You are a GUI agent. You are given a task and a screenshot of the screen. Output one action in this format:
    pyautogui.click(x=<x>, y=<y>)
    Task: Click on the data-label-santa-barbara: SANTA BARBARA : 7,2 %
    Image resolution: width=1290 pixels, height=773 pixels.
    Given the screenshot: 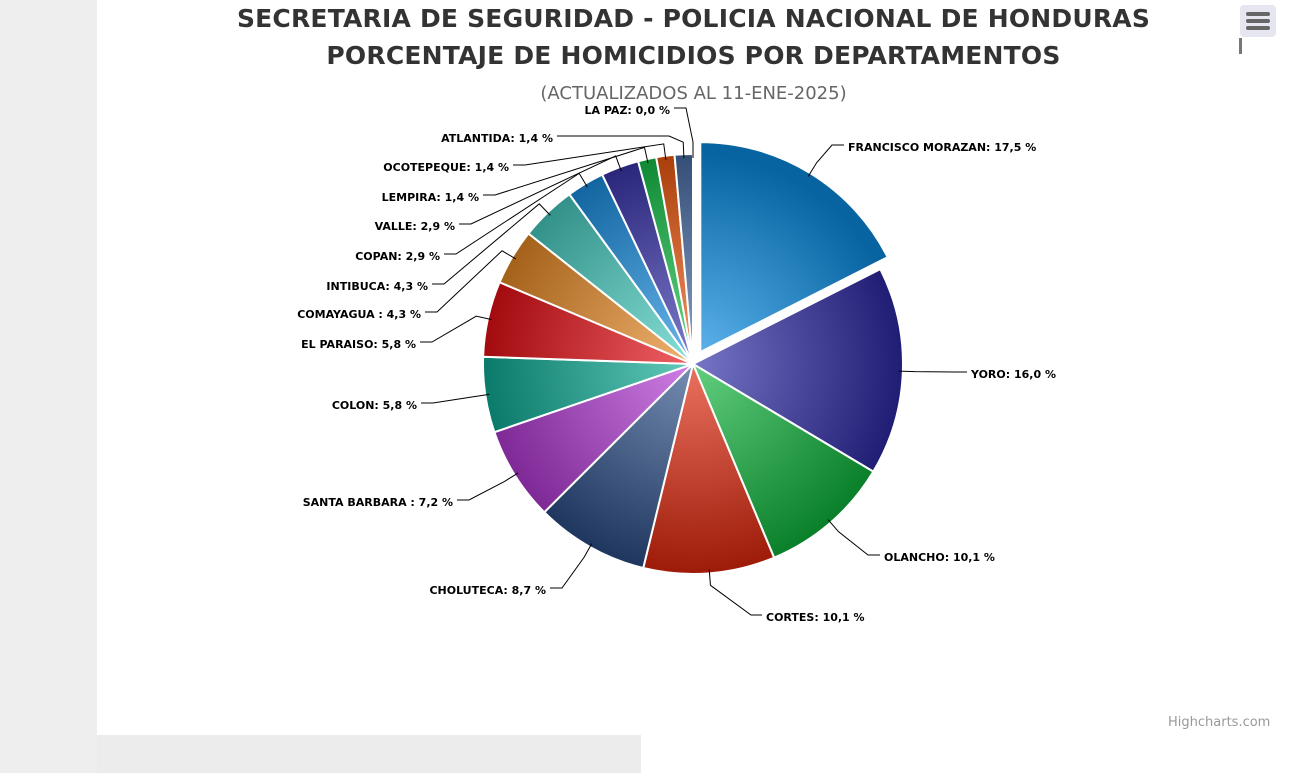 What is the action you would take?
    pyautogui.click(x=378, y=502)
    